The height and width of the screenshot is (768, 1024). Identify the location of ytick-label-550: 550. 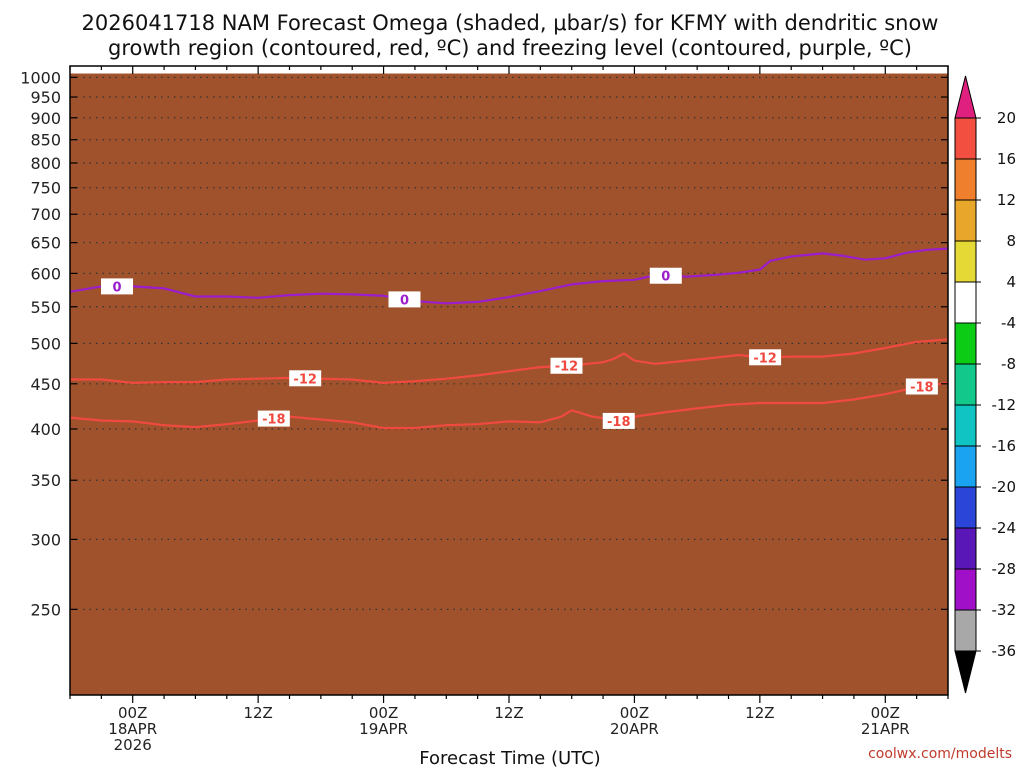
(45, 307).